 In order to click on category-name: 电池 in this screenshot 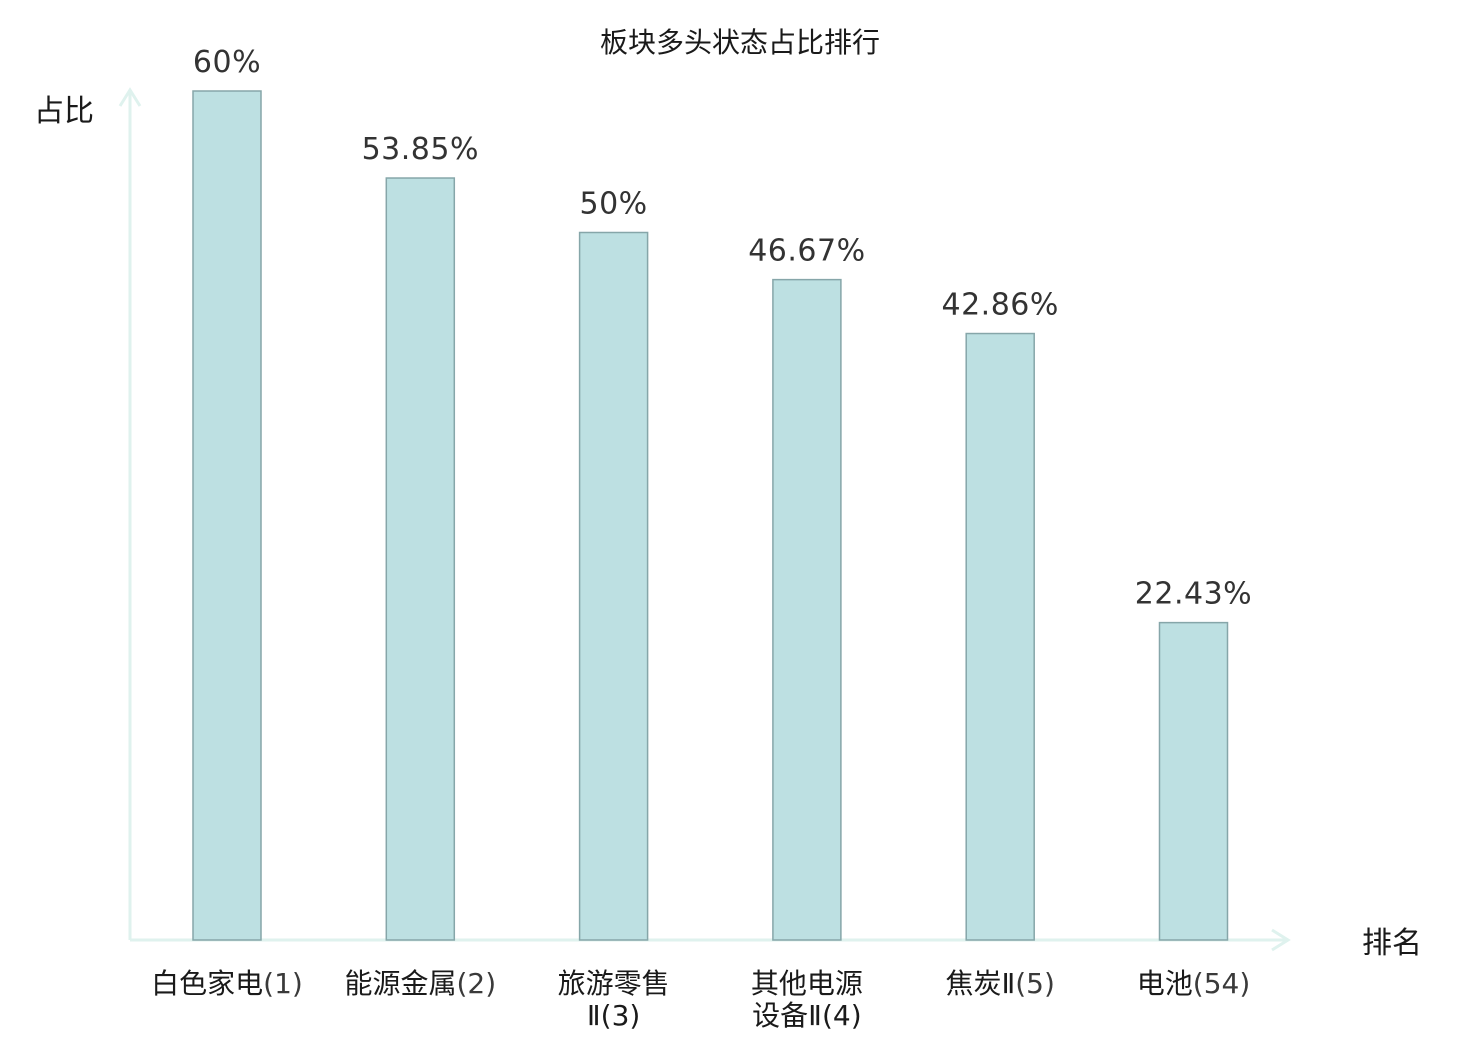, I will do `click(1165, 983)`.